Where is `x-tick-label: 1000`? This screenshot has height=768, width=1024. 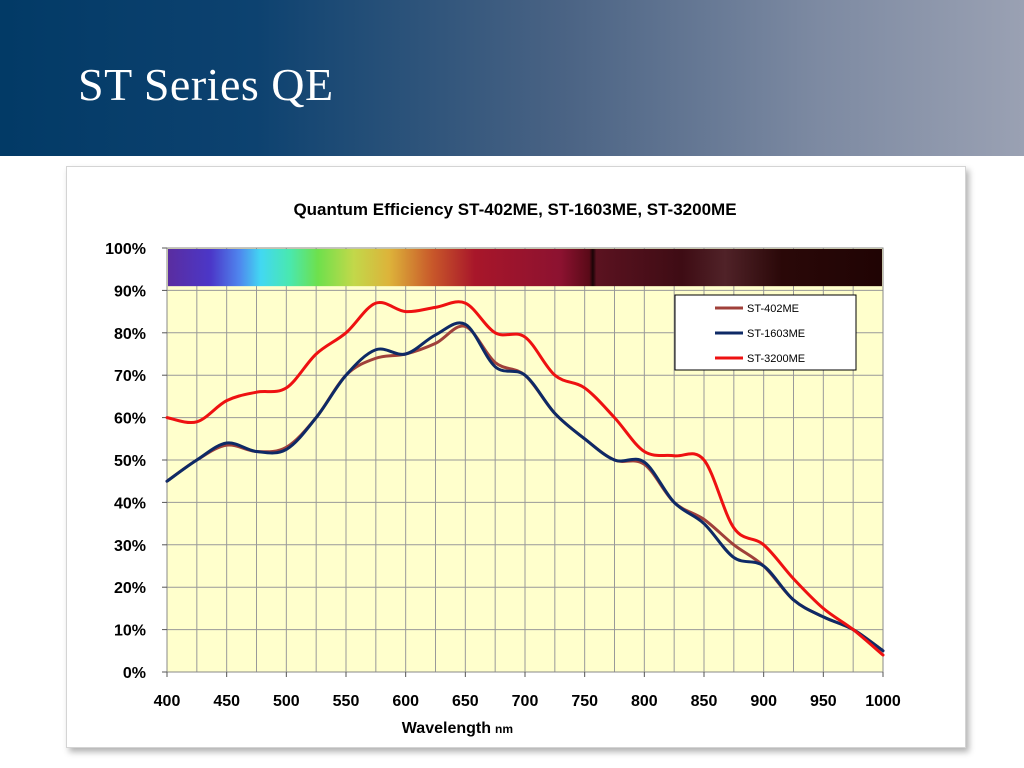
x-tick-label: 1000 is located at coordinates (883, 701).